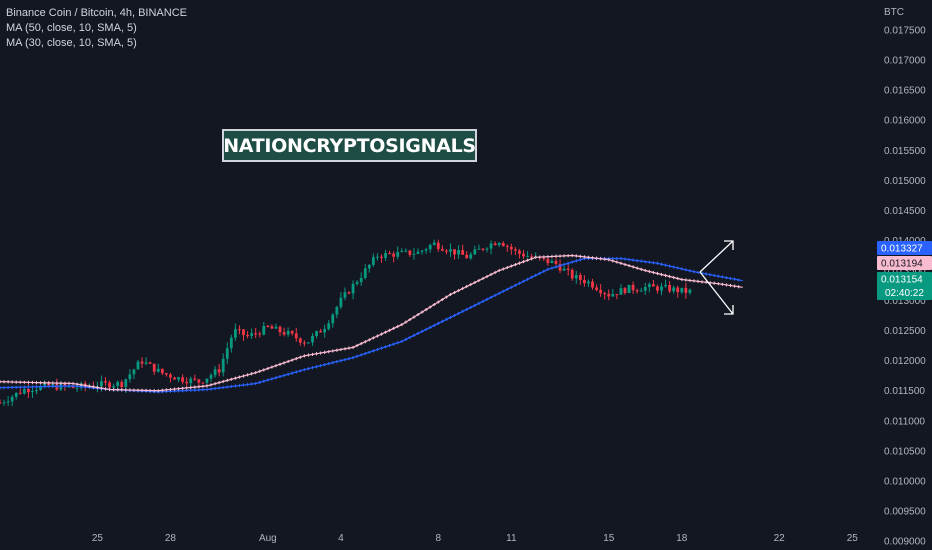 This screenshot has width=932, height=550. What do you see at coordinates (904, 270) in the screenshot?
I see `price-tags: 0.013327 0.013194 0.013154 02:40:22` at bounding box center [904, 270].